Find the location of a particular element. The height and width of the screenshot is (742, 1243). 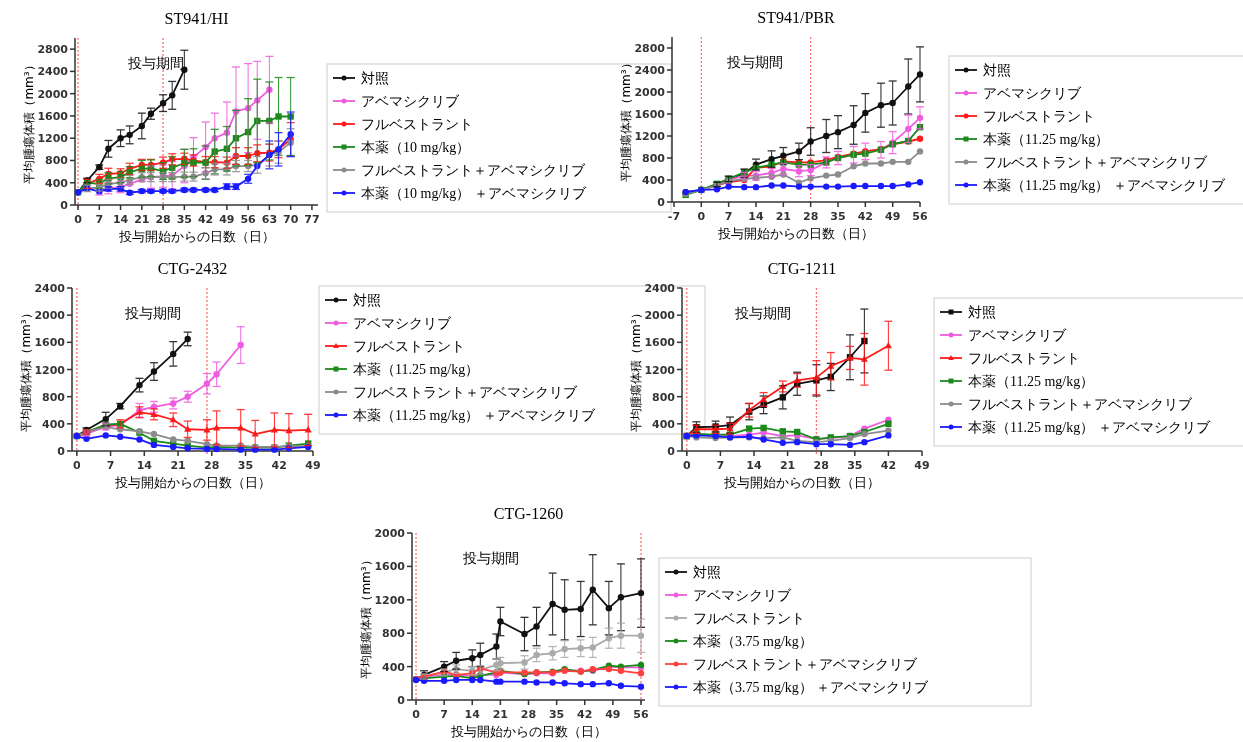

x-tick-label: 28 is located at coordinates (810, 216).